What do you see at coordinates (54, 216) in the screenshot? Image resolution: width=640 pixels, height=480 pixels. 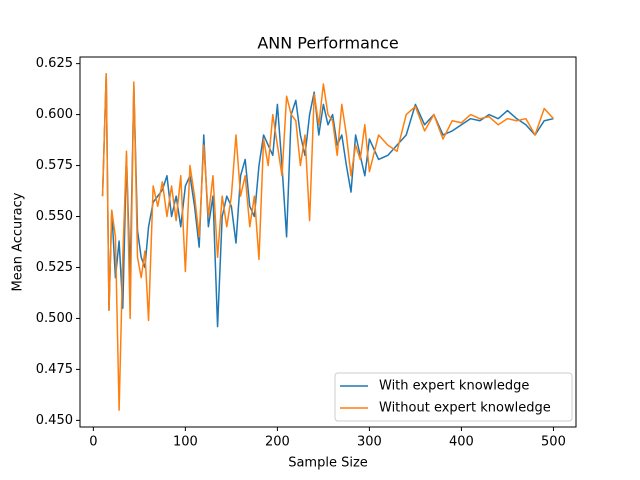 I see `y-tick-label: 0.550` at bounding box center [54, 216].